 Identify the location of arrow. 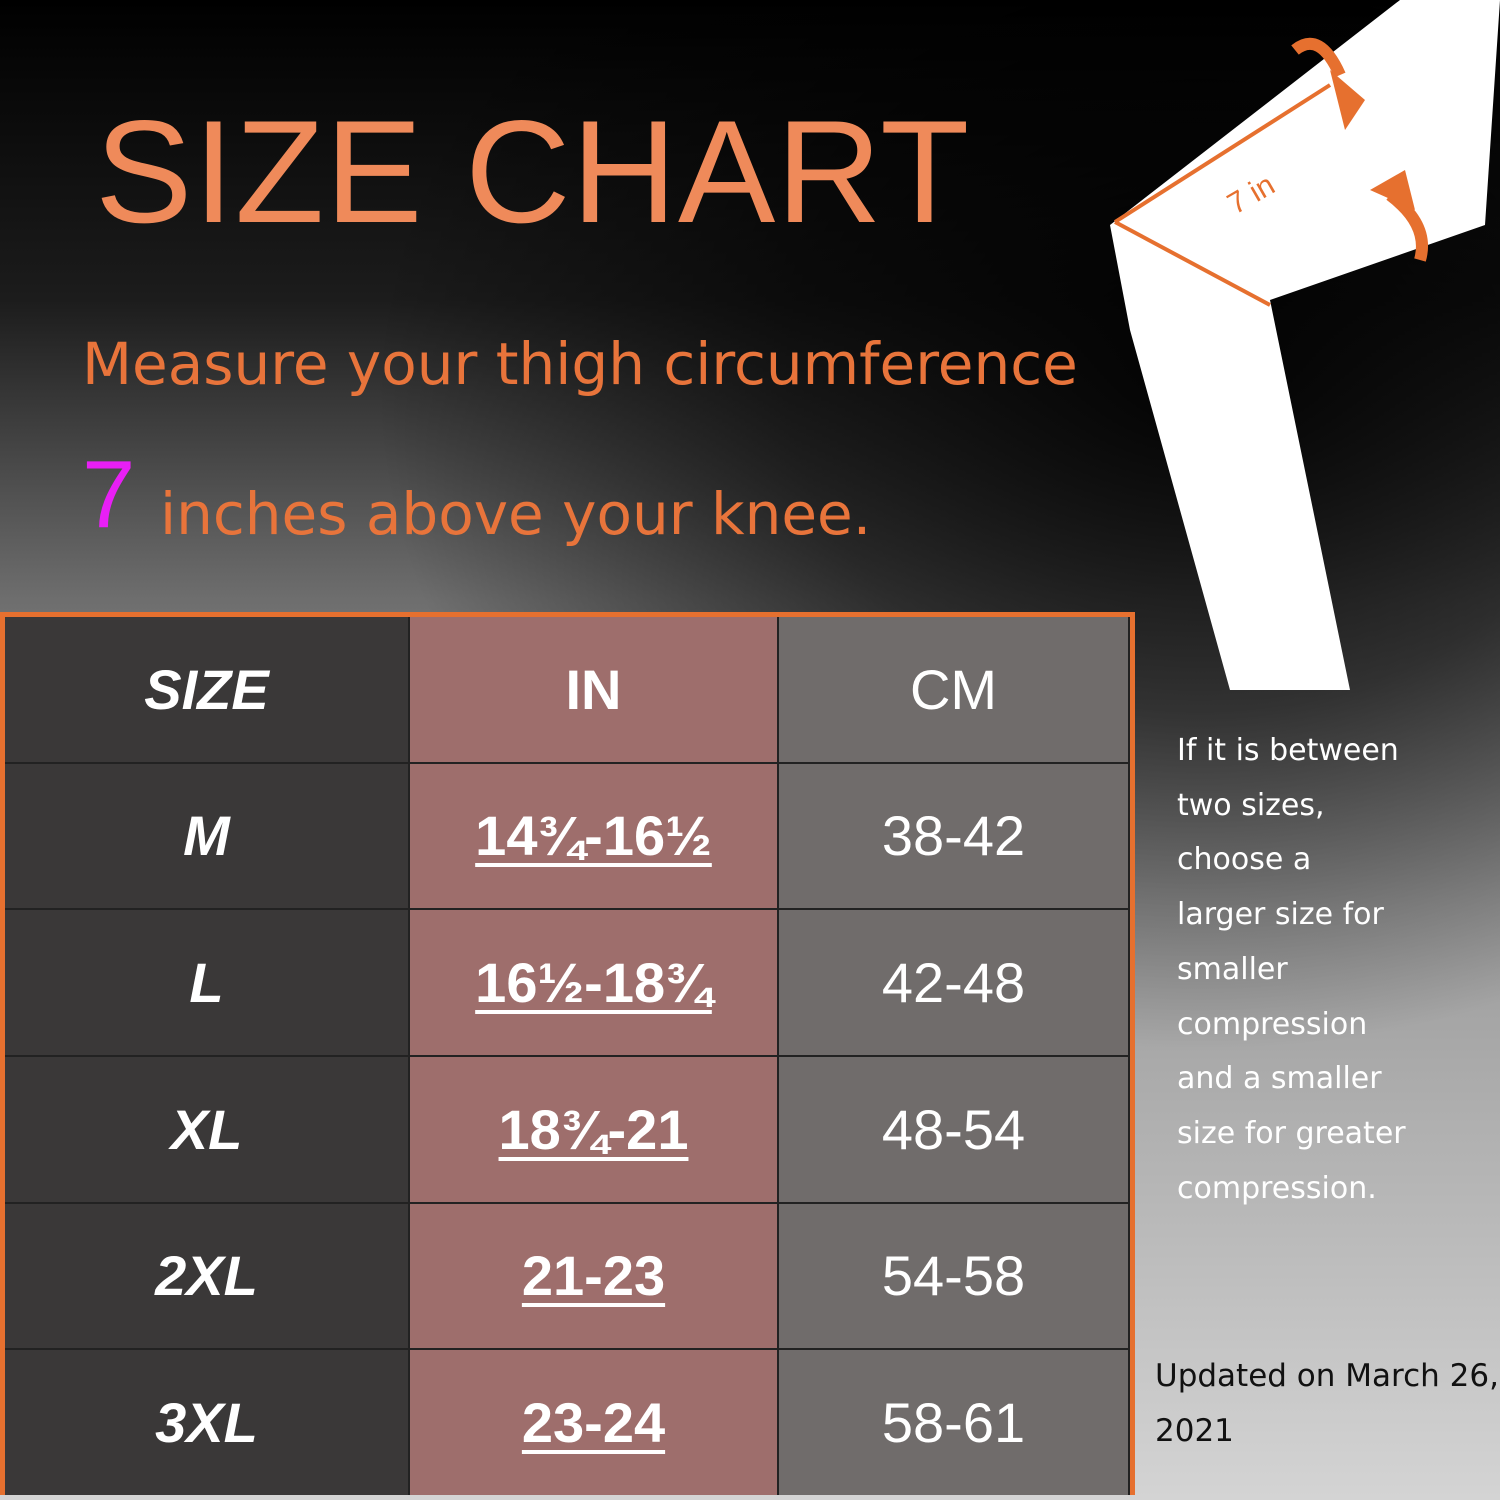
(1318, 57).